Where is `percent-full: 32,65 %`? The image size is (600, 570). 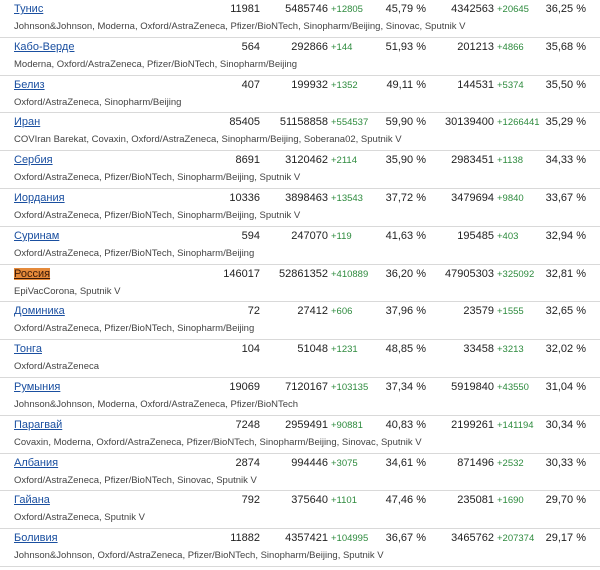 percent-full: 32,65 % is located at coordinates (565, 311).